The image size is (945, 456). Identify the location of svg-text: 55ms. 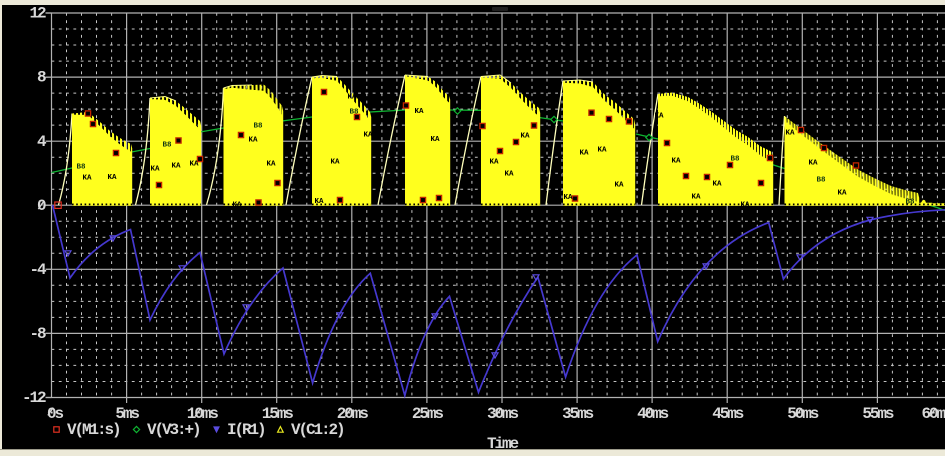
(878, 414).